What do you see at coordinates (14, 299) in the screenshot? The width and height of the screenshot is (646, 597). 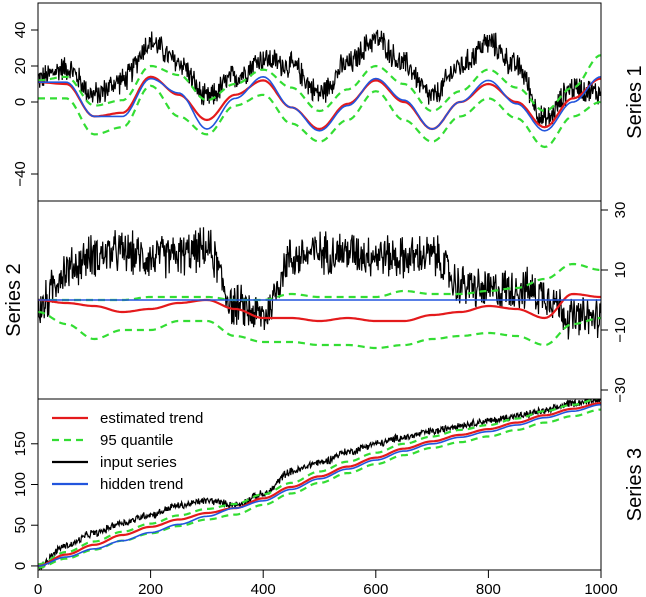 I see `panel-name-label: Series 2` at bounding box center [14, 299].